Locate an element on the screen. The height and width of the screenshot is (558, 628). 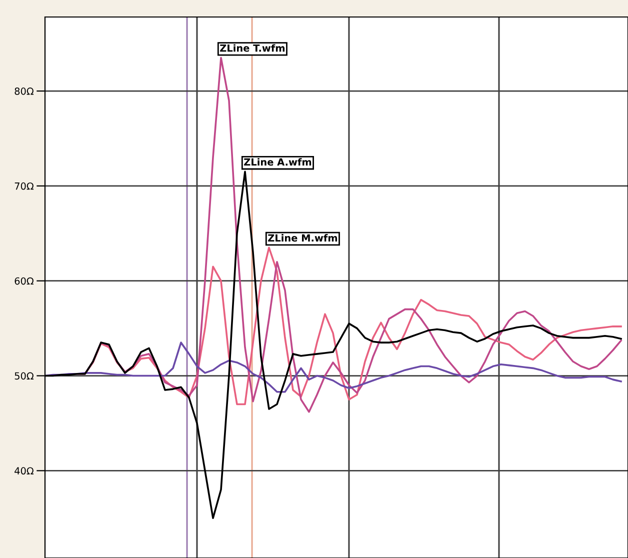
y-tick-label: 40Ω is located at coordinates (24, 471).